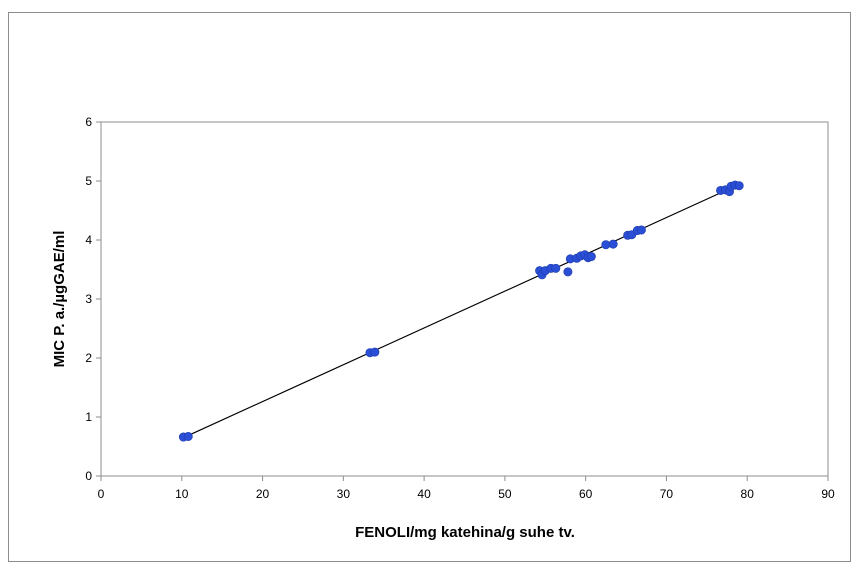 Image resolution: width=855 pixels, height=568 pixels. Describe the element at coordinates (182, 494) in the screenshot. I see `x-tick-label: 10` at that location.